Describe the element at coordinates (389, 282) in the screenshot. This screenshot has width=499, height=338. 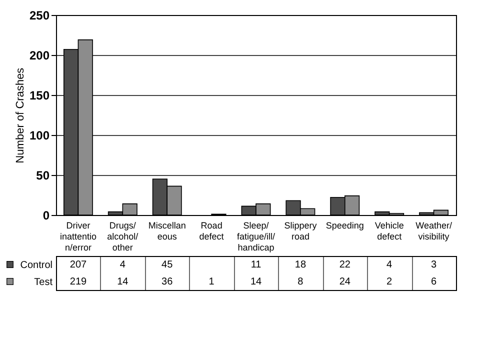
I see `data-label: 2` at that location.